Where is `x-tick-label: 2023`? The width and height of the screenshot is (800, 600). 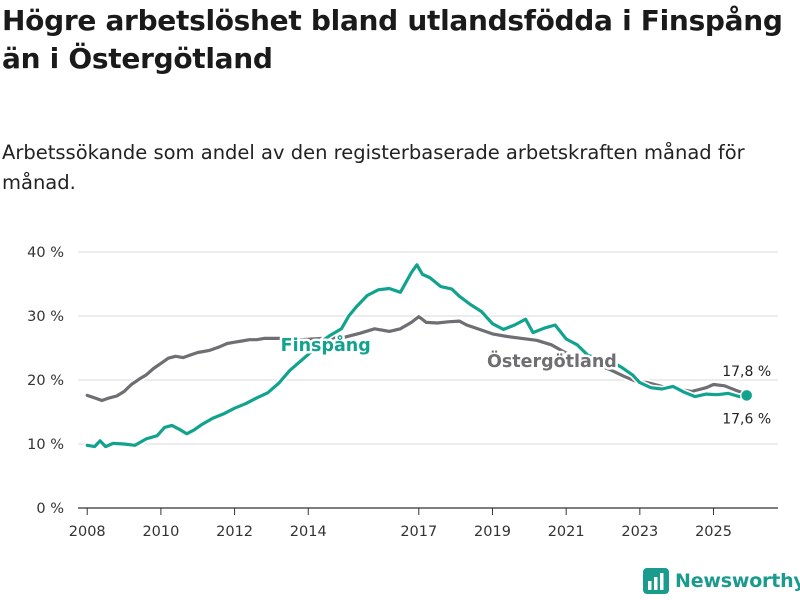 x-tick-label: 2023 is located at coordinates (639, 532).